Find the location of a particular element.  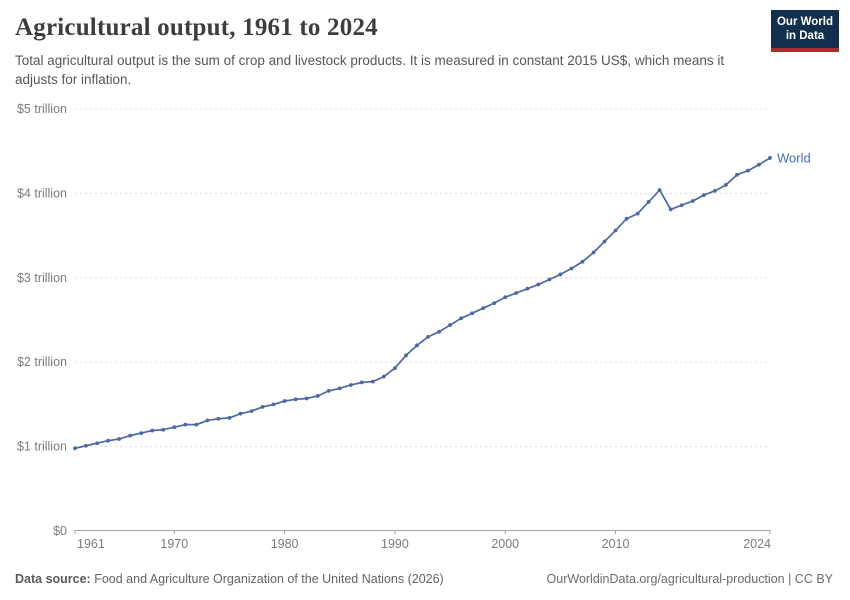

y-tick-label: $4 trillion is located at coordinates (42, 193).